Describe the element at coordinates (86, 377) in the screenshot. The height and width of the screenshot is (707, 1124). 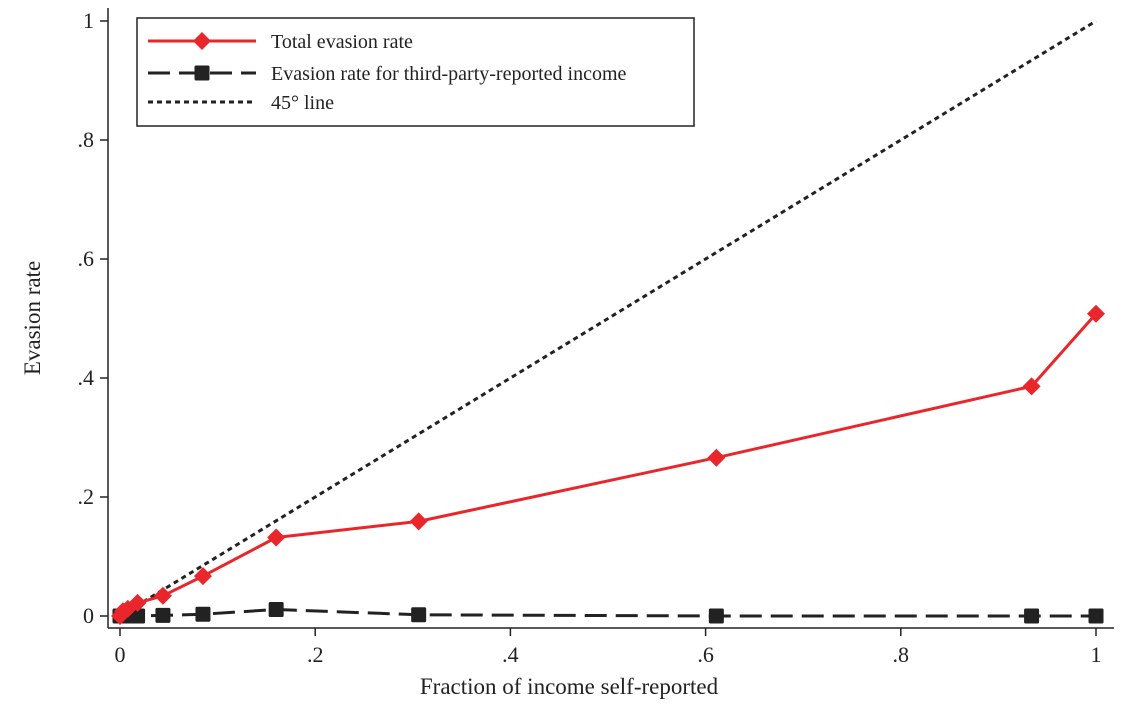
I see `y-tick-label: .4` at that location.